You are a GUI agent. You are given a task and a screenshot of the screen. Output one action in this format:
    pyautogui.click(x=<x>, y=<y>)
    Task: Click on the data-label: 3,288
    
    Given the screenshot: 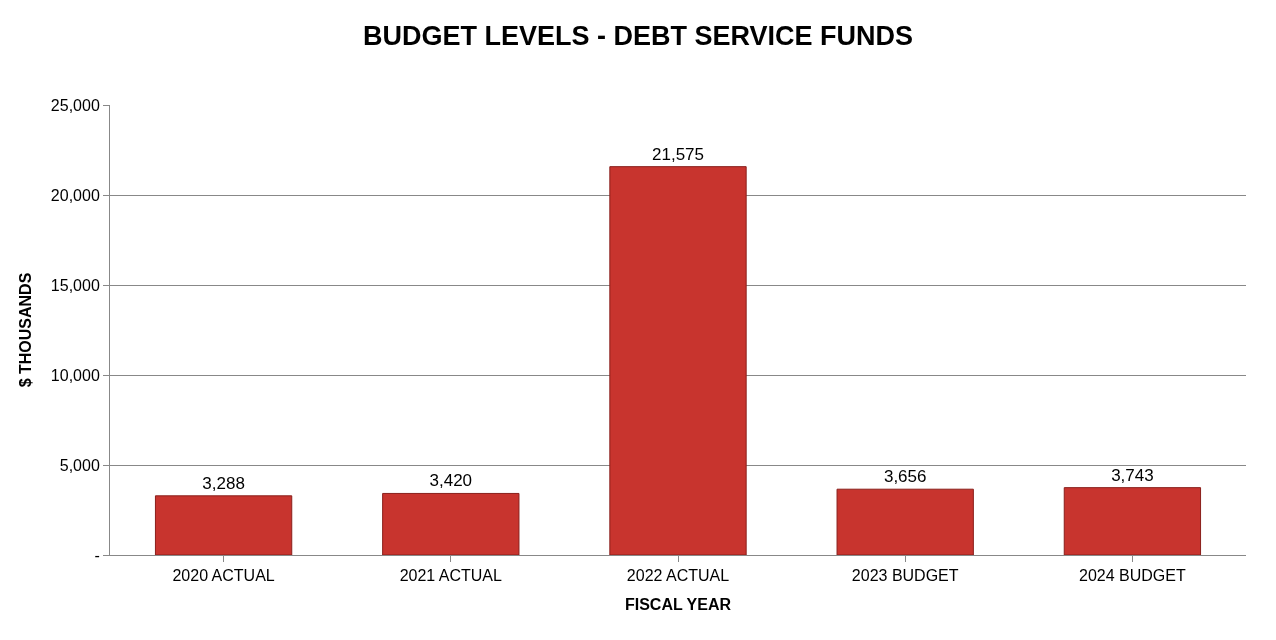 What is the action you would take?
    pyautogui.click(x=223, y=483)
    